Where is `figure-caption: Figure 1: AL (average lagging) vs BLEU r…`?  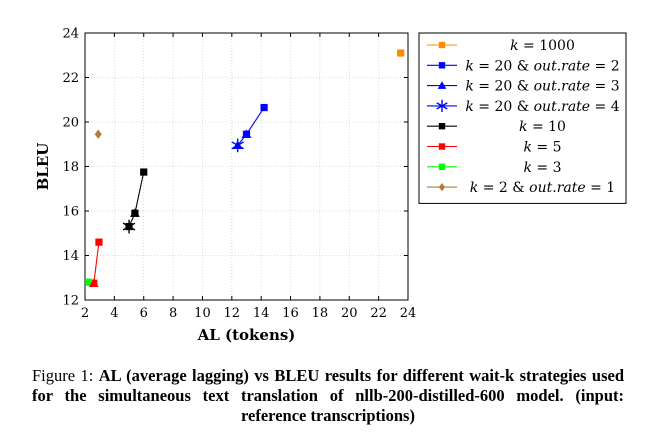
figure-caption: Figure 1: AL (average lagging) vs BLEU r… is located at coordinates (328, 396).